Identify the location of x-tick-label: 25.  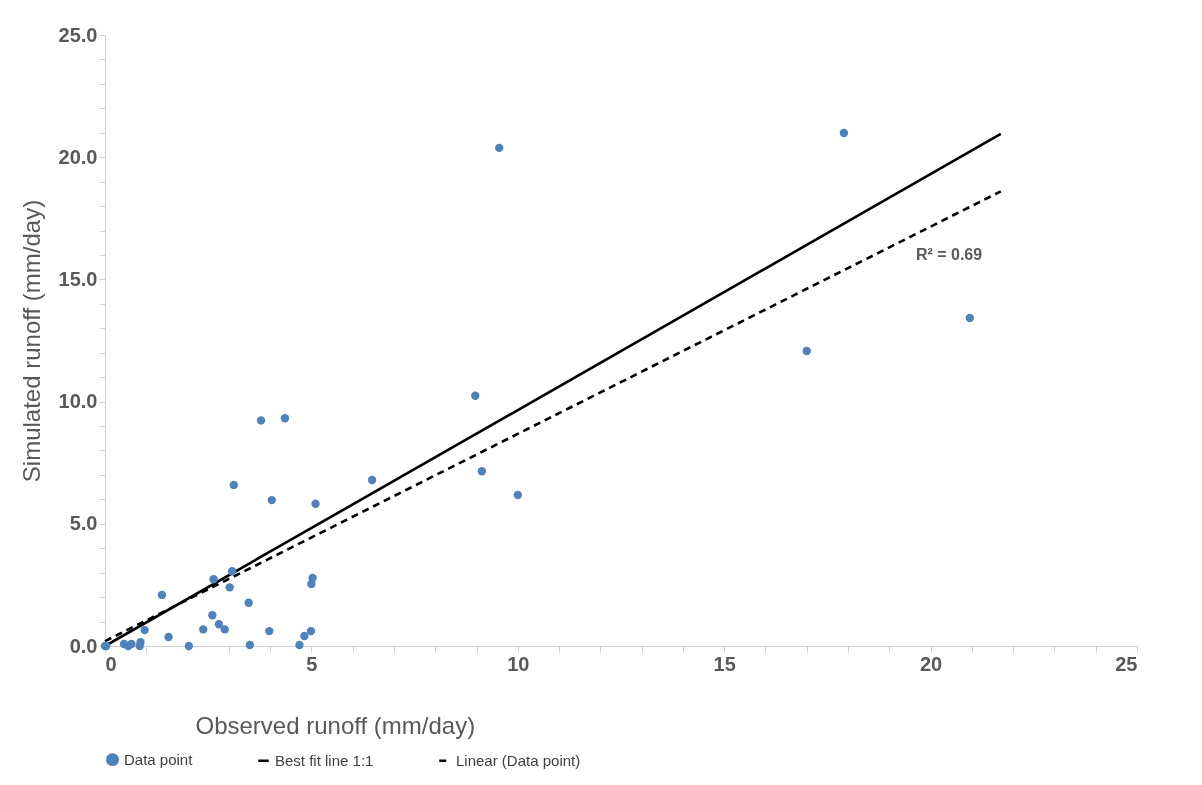
(1126, 663).